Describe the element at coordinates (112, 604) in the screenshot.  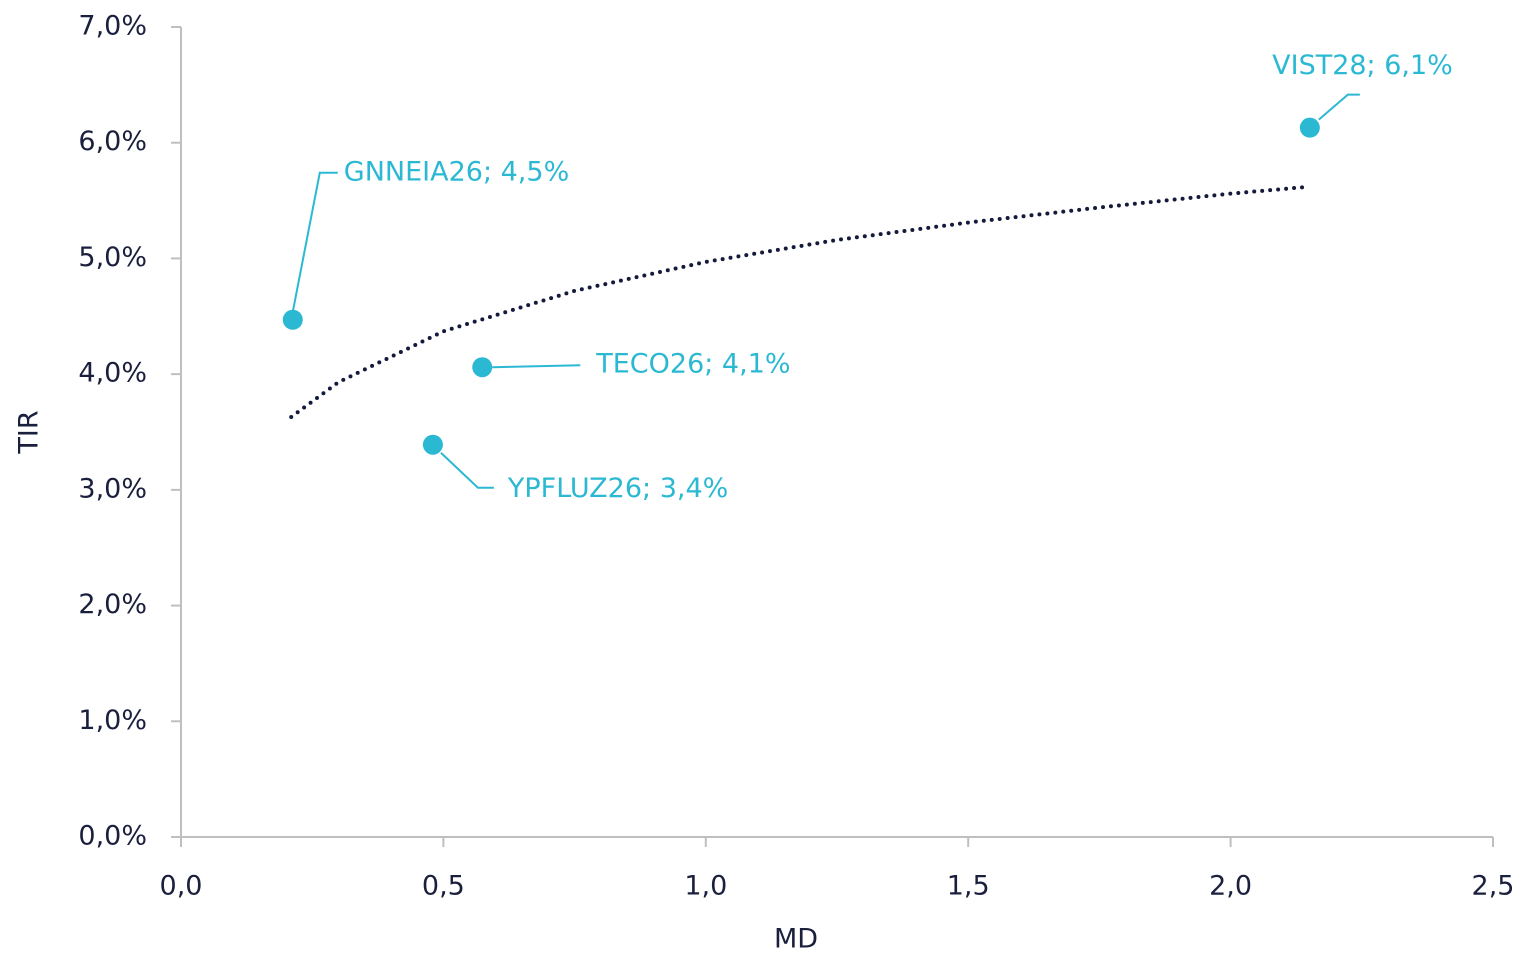
I see `y-tick-label: 2,0%` at that location.